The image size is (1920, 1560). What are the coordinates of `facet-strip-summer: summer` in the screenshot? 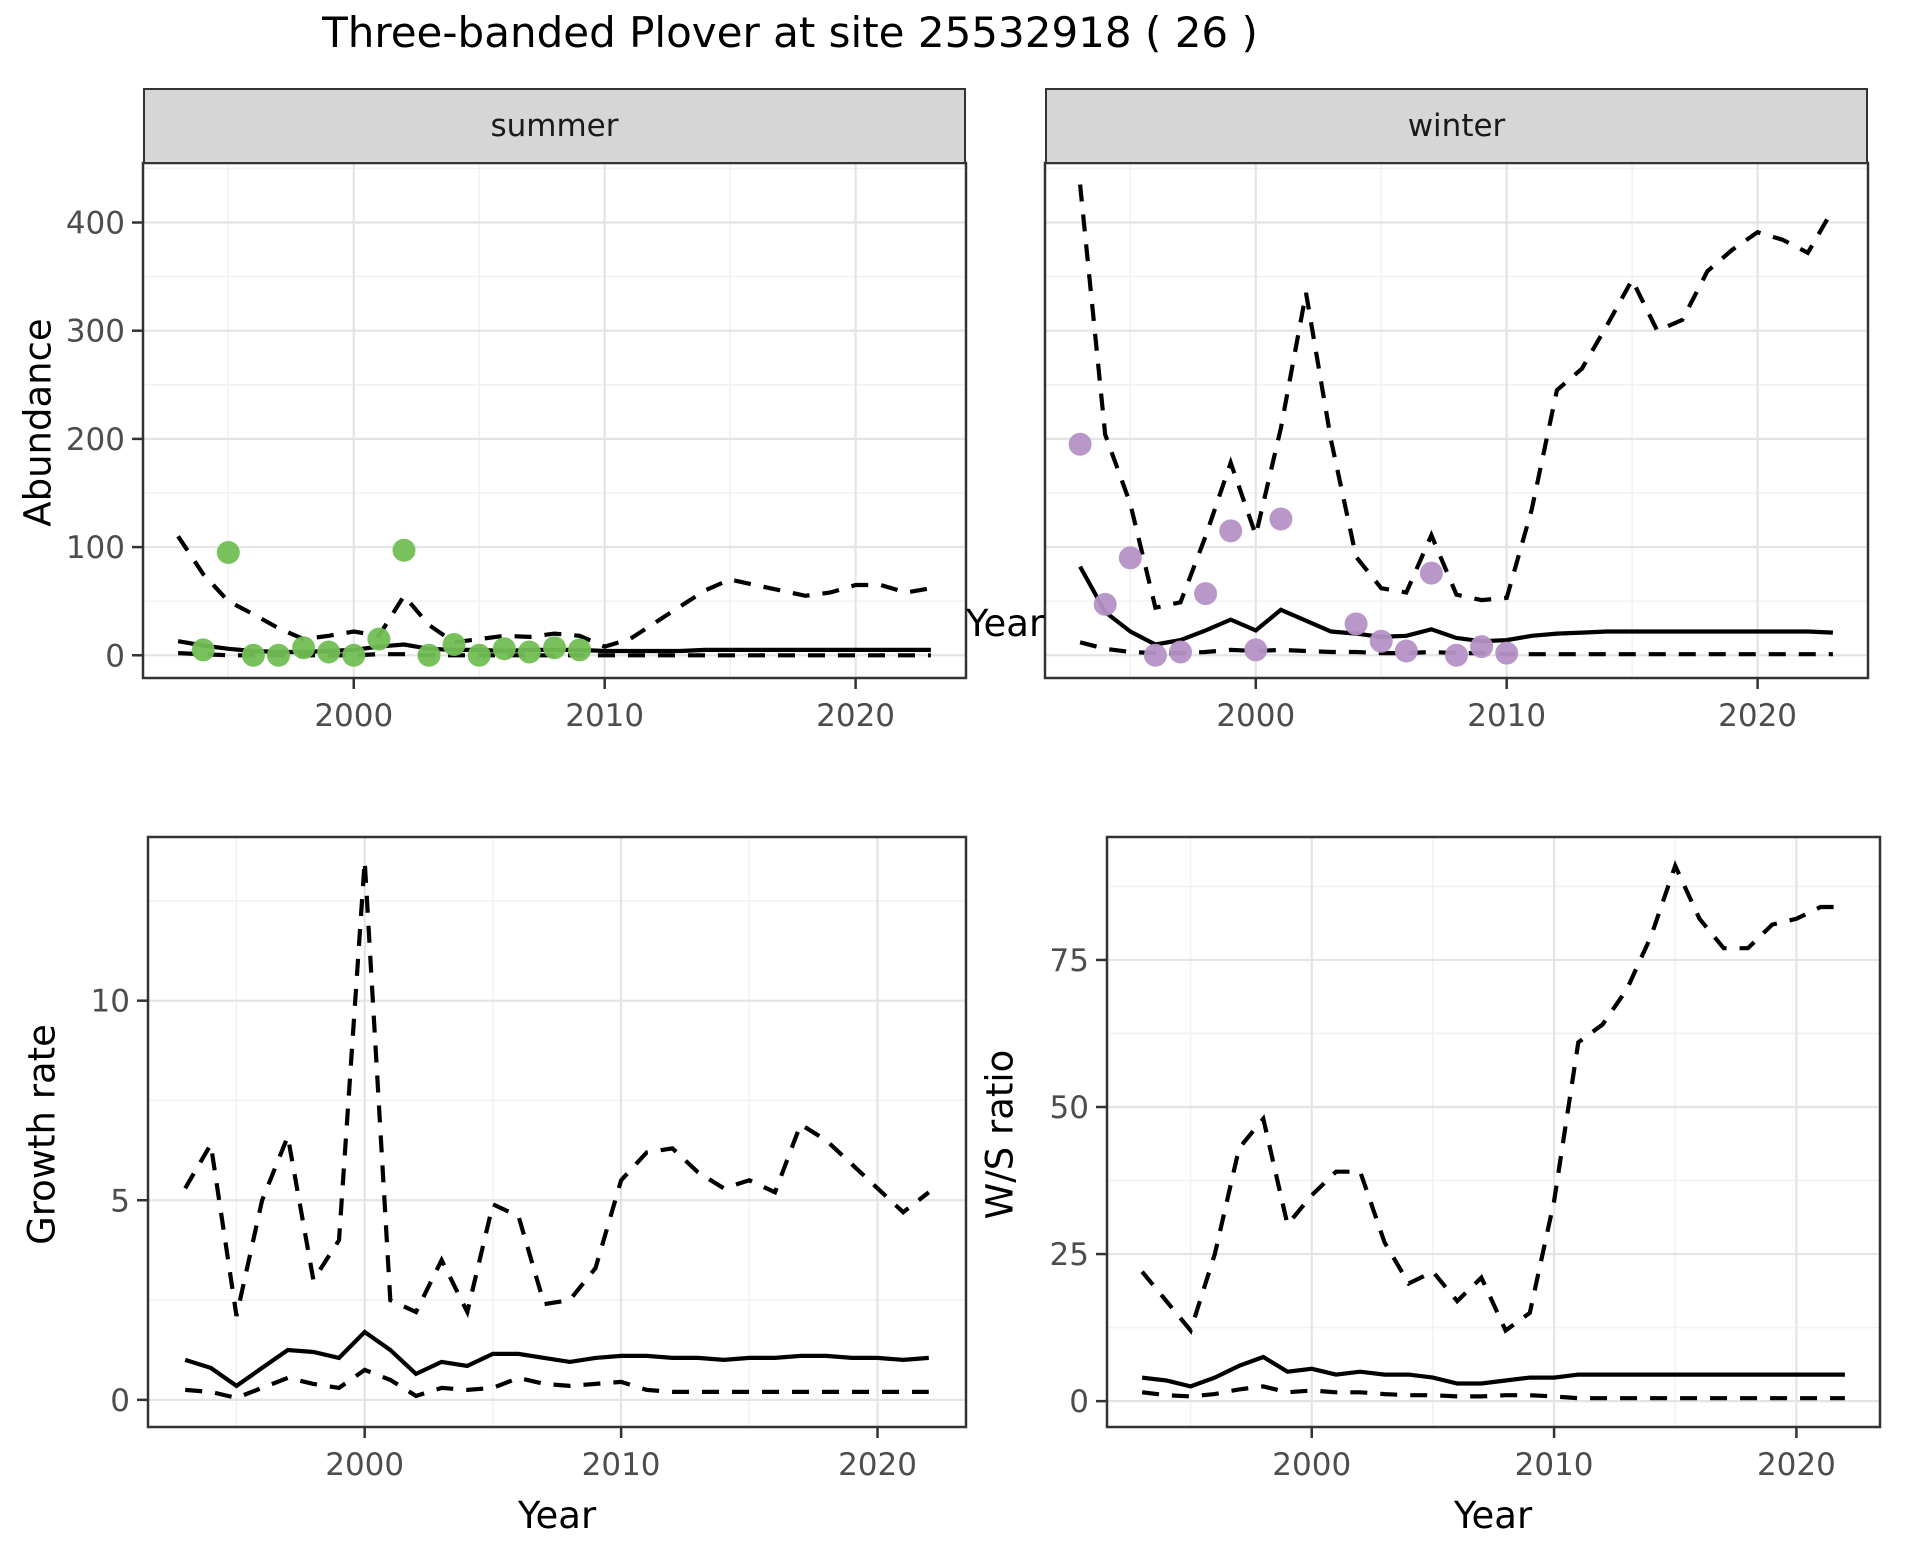 It's located at (554, 126).